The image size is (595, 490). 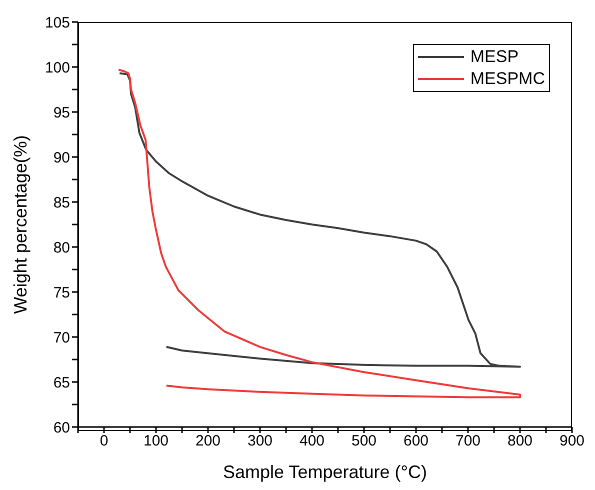 What do you see at coordinates (61, 203) in the screenshot?
I see `y-tick-label: 85` at bounding box center [61, 203].